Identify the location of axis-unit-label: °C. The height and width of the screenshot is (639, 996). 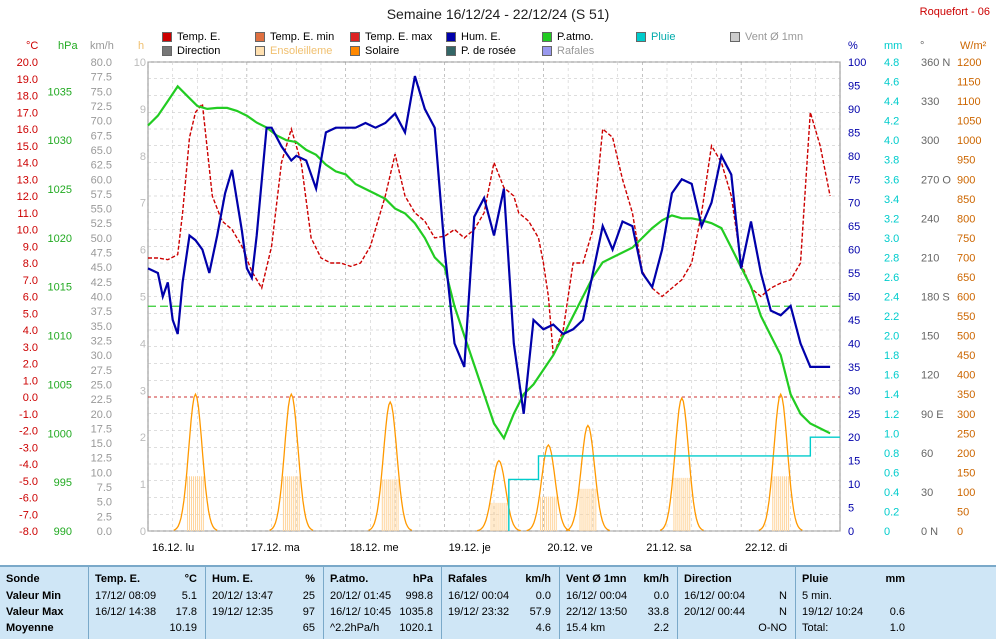
(32, 46).